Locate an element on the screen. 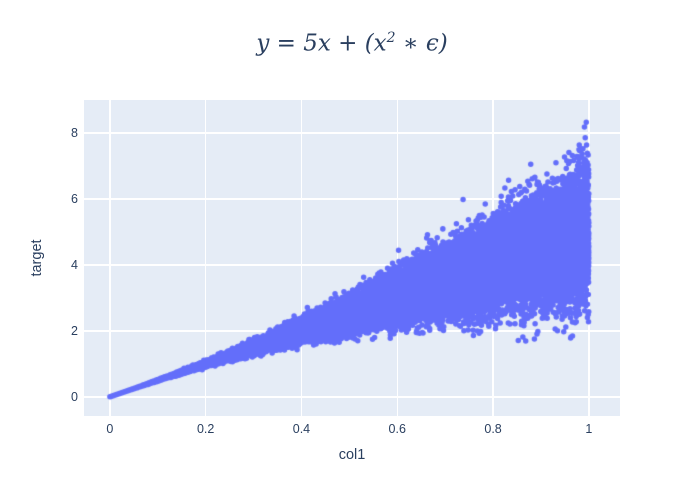 The image size is (700, 500). y-tick-label: 0 is located at coordinates (74, 396).